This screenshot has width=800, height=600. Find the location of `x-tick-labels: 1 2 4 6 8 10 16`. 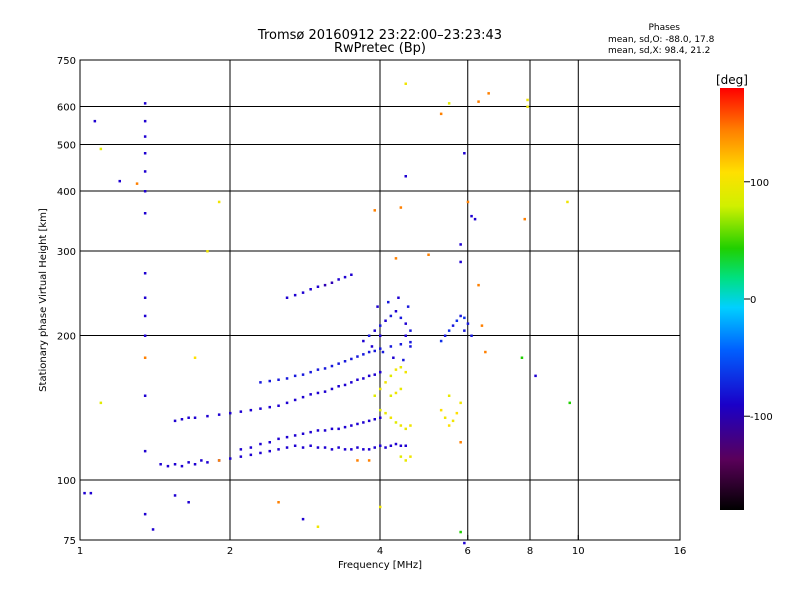

x-tick-labels: 1 2 4 6 8 10 16 is located at coordinates (382, 546).